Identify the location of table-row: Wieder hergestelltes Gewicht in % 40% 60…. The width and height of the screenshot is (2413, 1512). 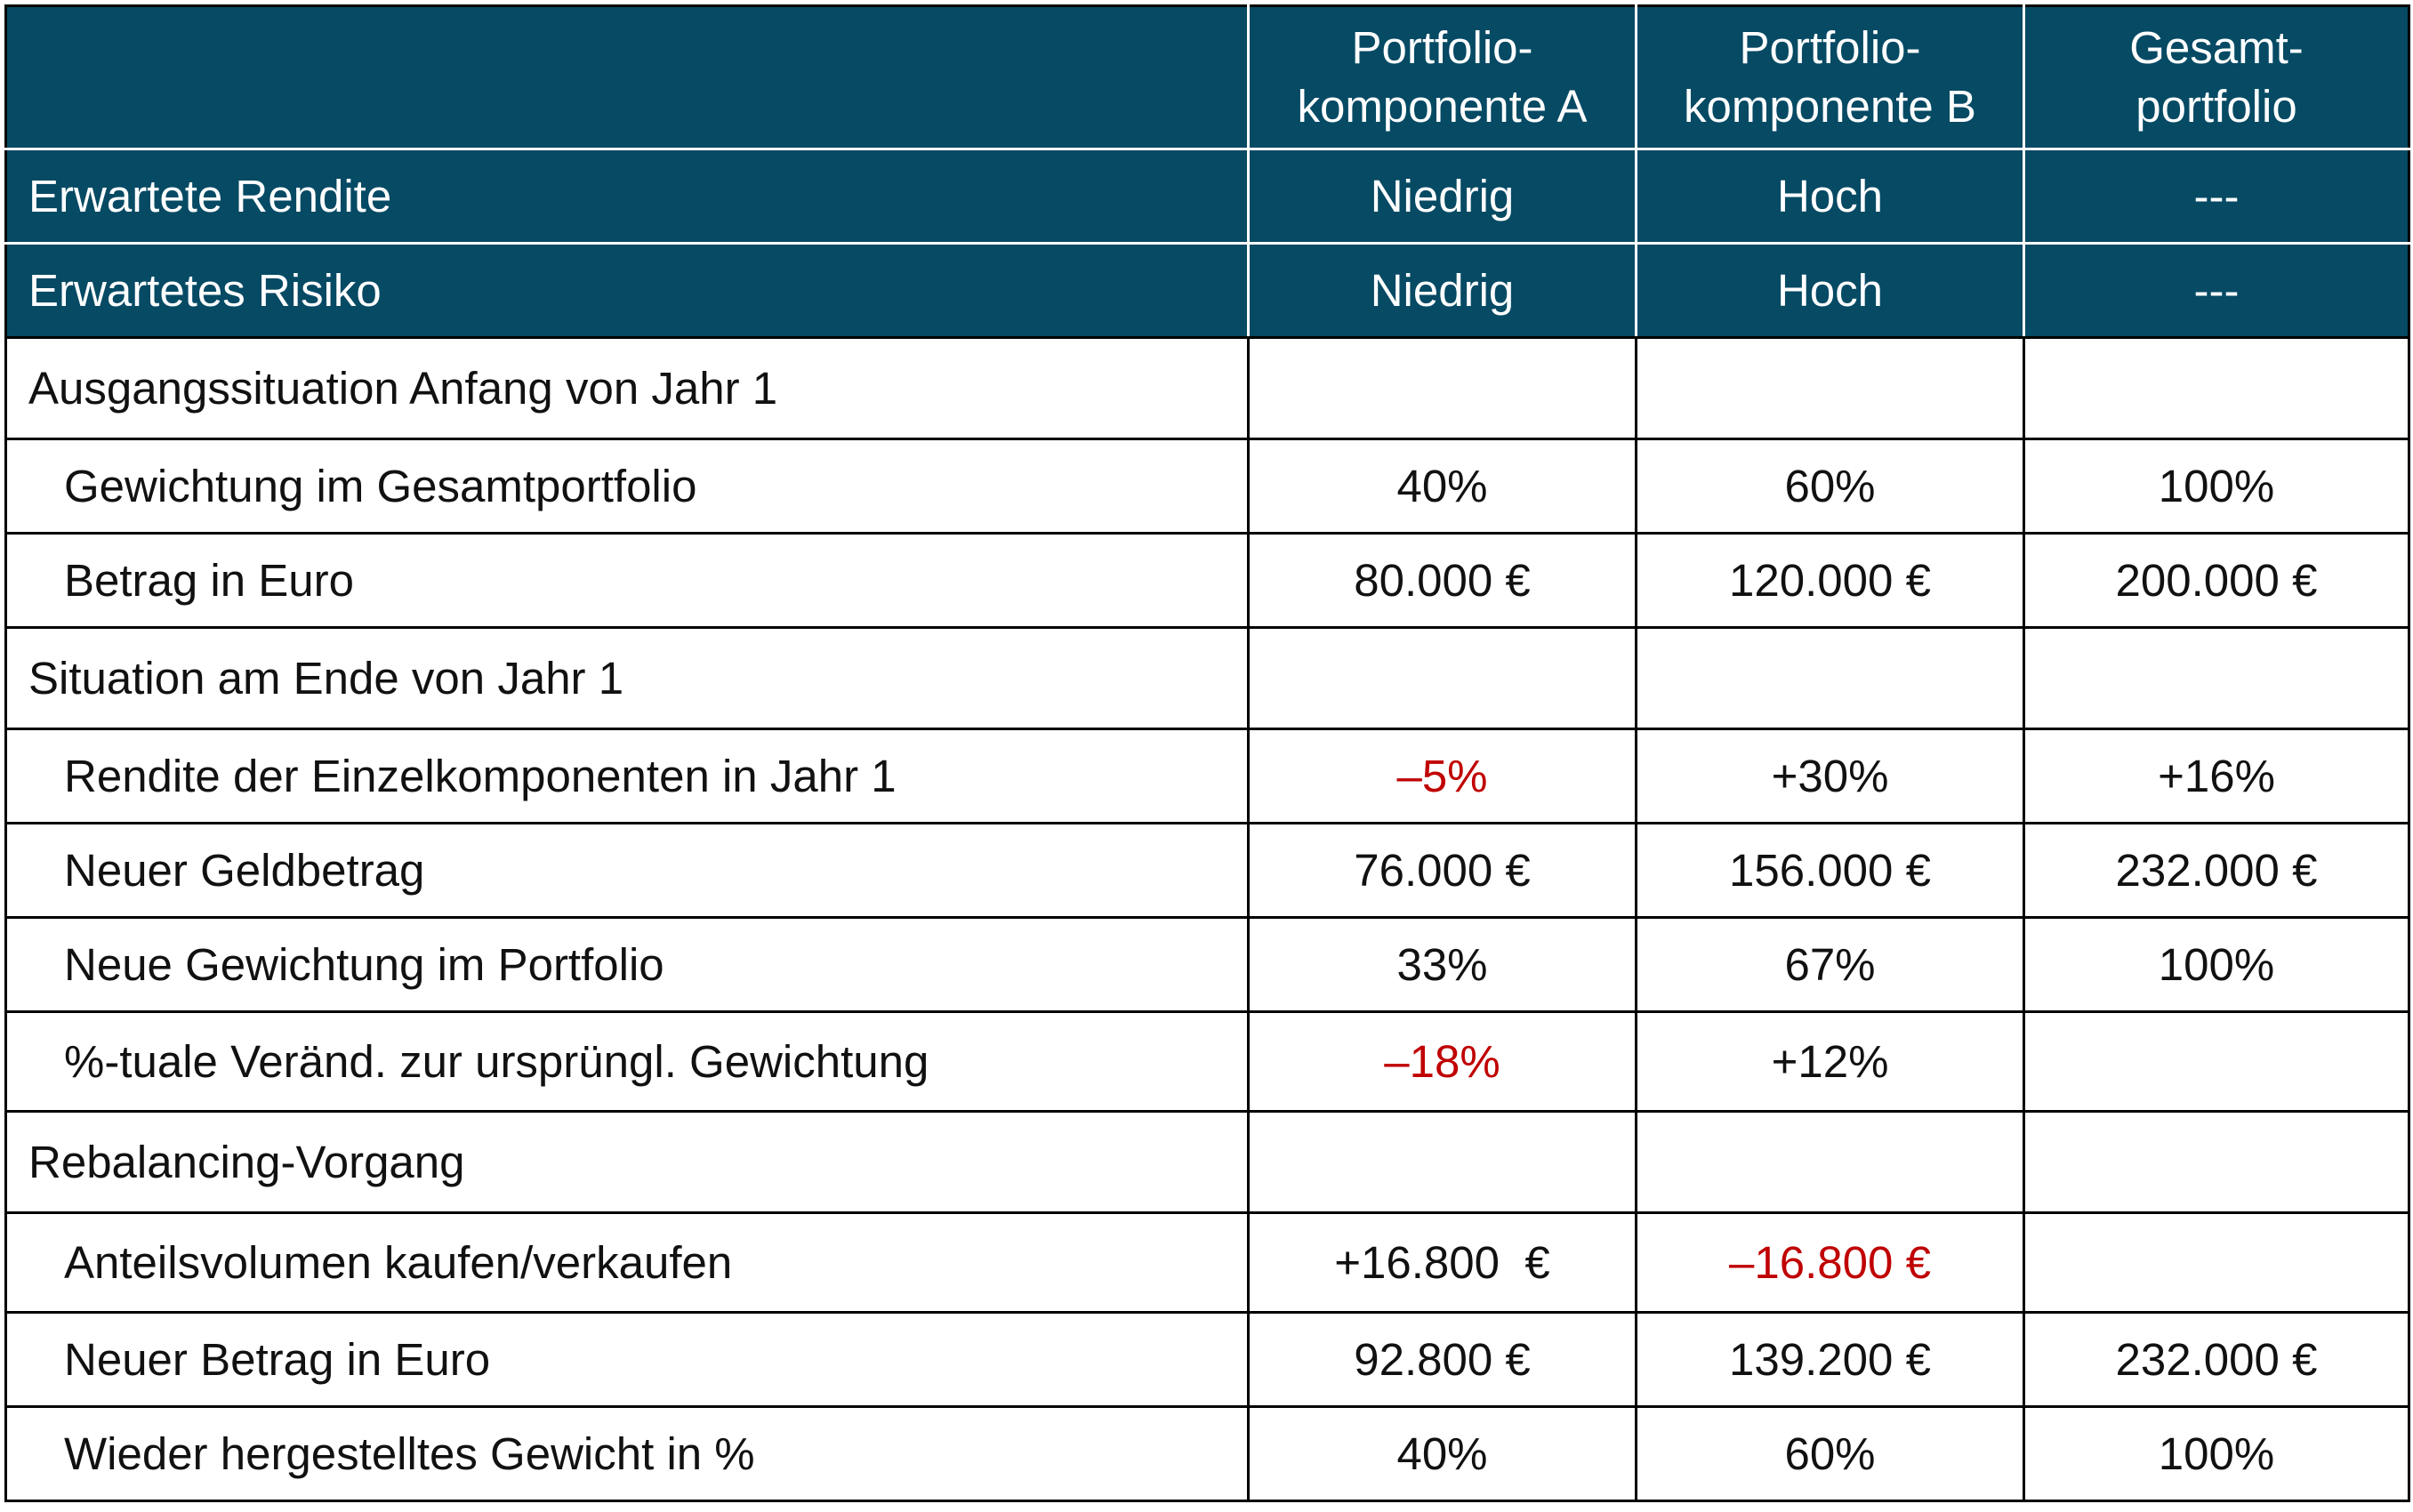
(1207, 1453).